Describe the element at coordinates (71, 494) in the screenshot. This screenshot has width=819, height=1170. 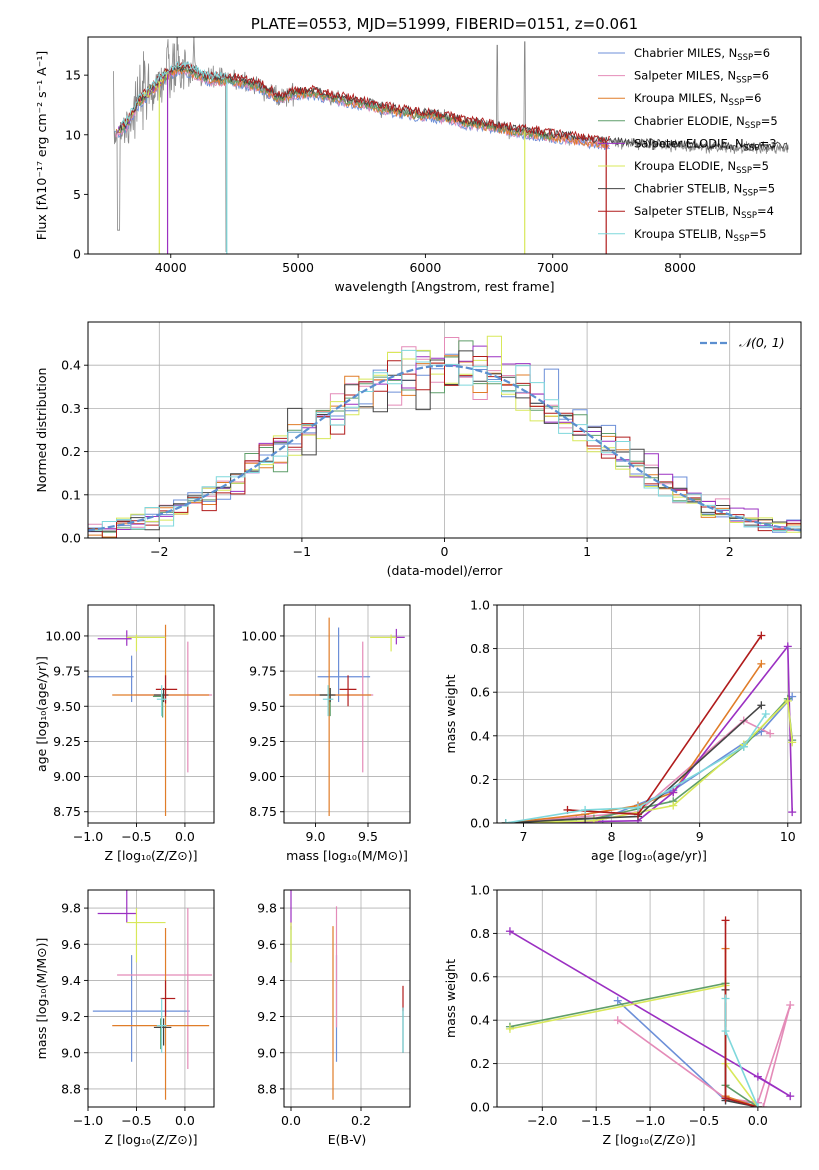
I see `y-tick-label: 0.1` at that location.